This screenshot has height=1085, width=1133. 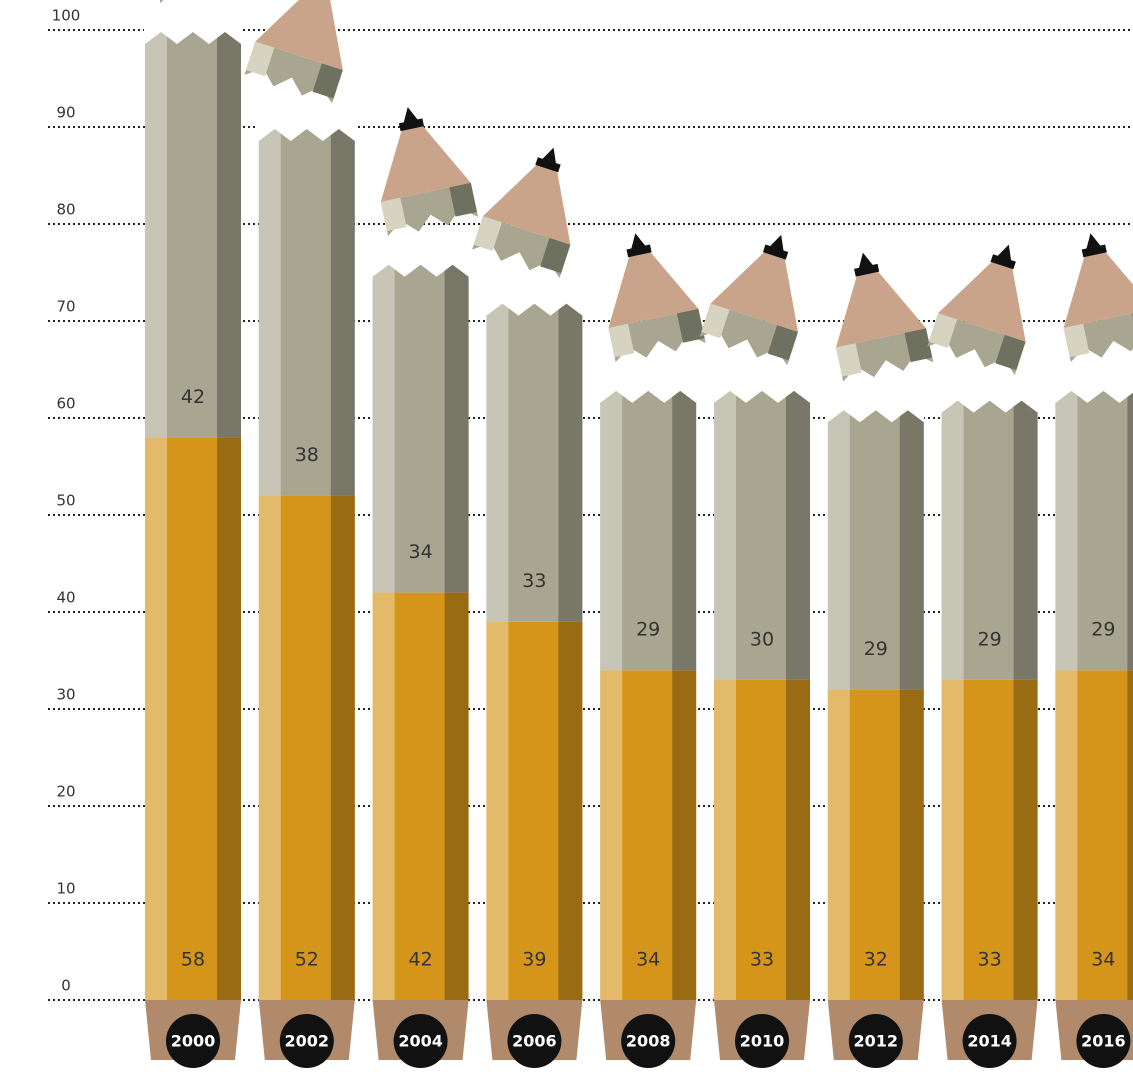 I want to click on pencil: 32 29 2012, so click(x=879, y=660).